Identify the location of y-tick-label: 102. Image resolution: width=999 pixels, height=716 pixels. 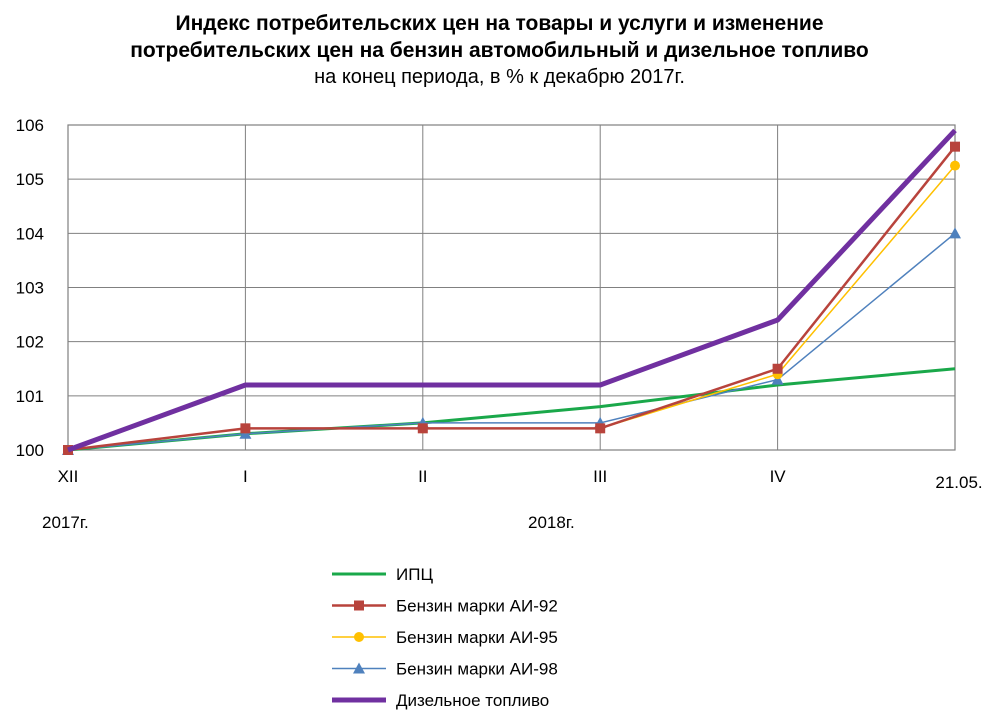
(30, 342).